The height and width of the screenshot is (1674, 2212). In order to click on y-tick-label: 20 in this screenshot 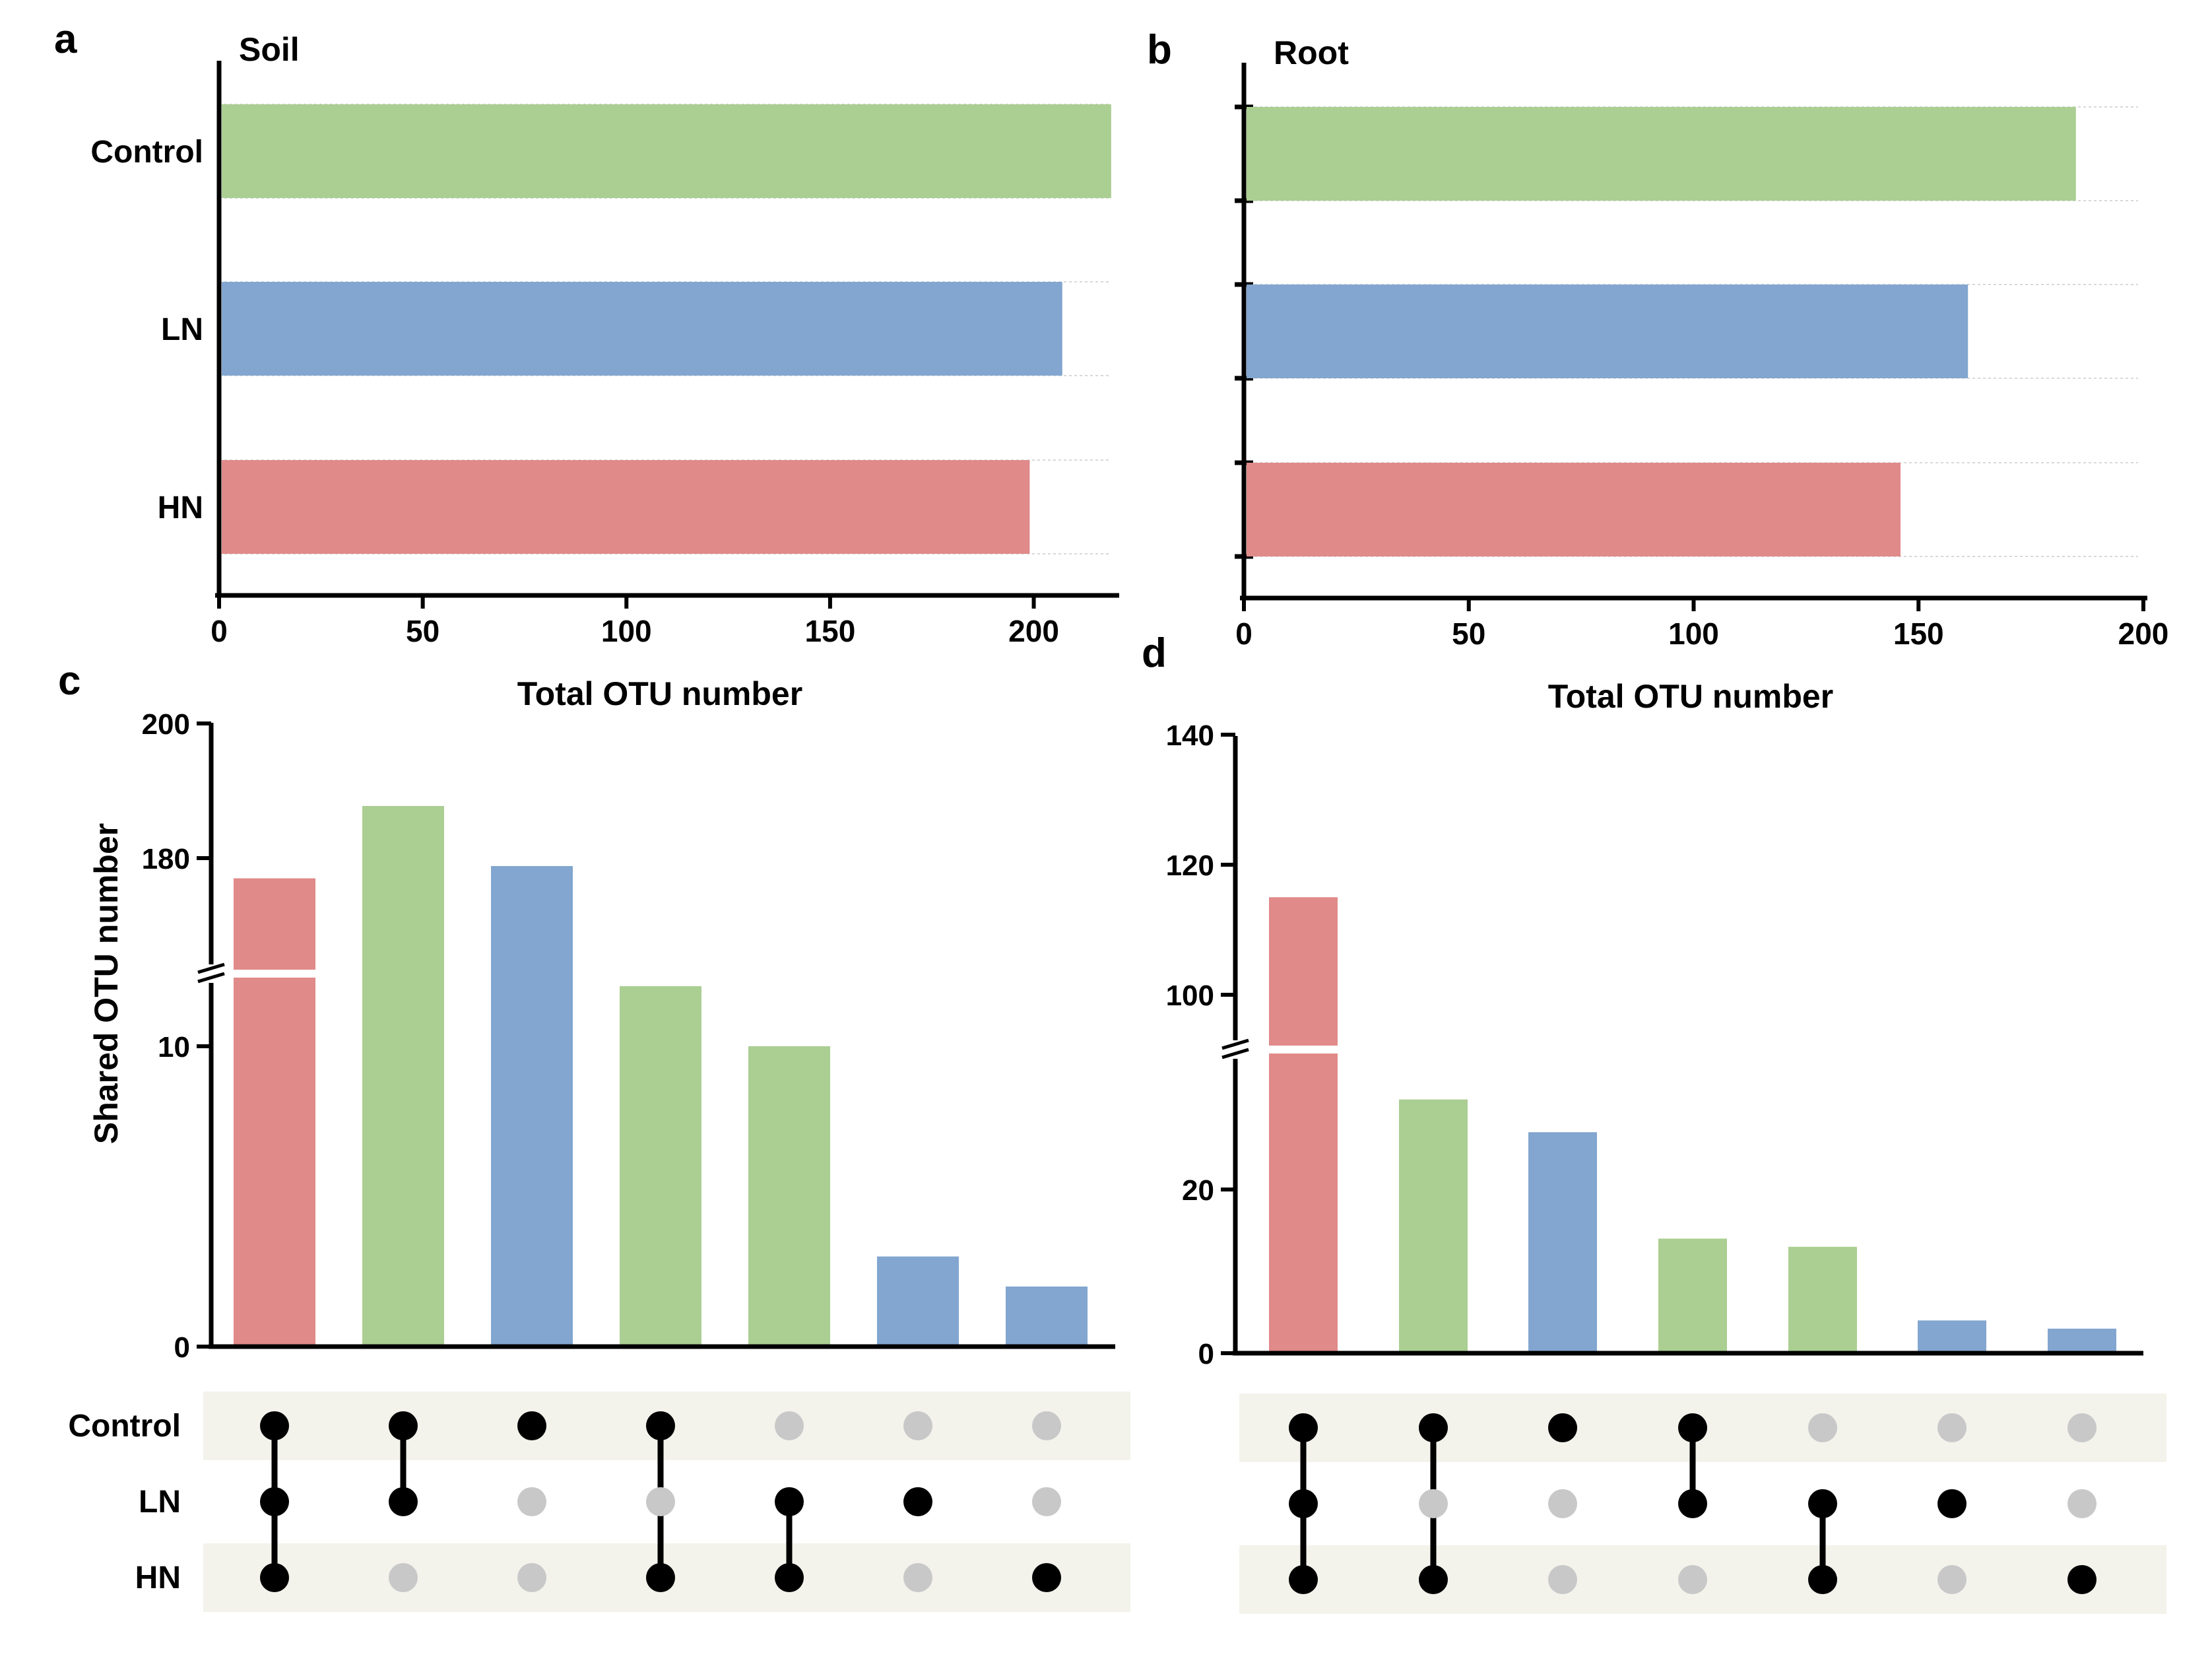, I will do `click(1198, 1190)`.